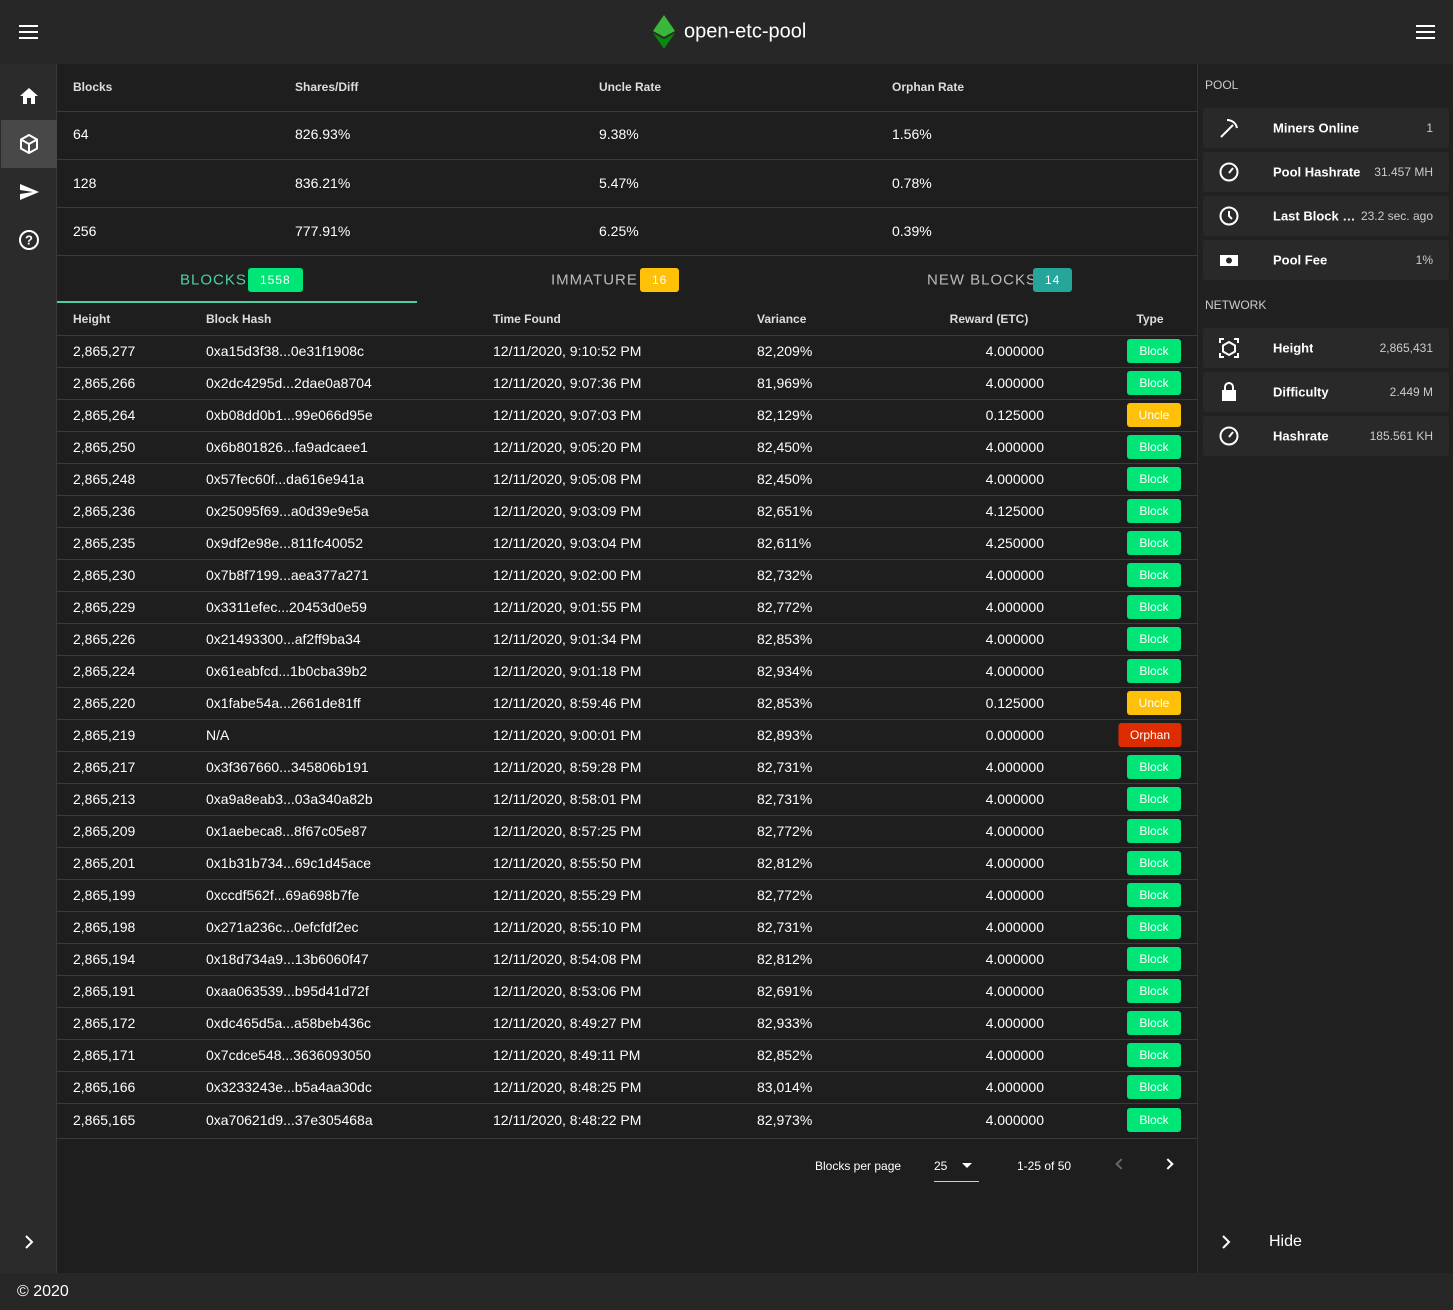 The width and height of the screenshot is (1453, 1310). What do you see at coordinates (630, 87) in the screenshot?
I see `stats-header: Uncle Rate` at bounding box center [630, 87].